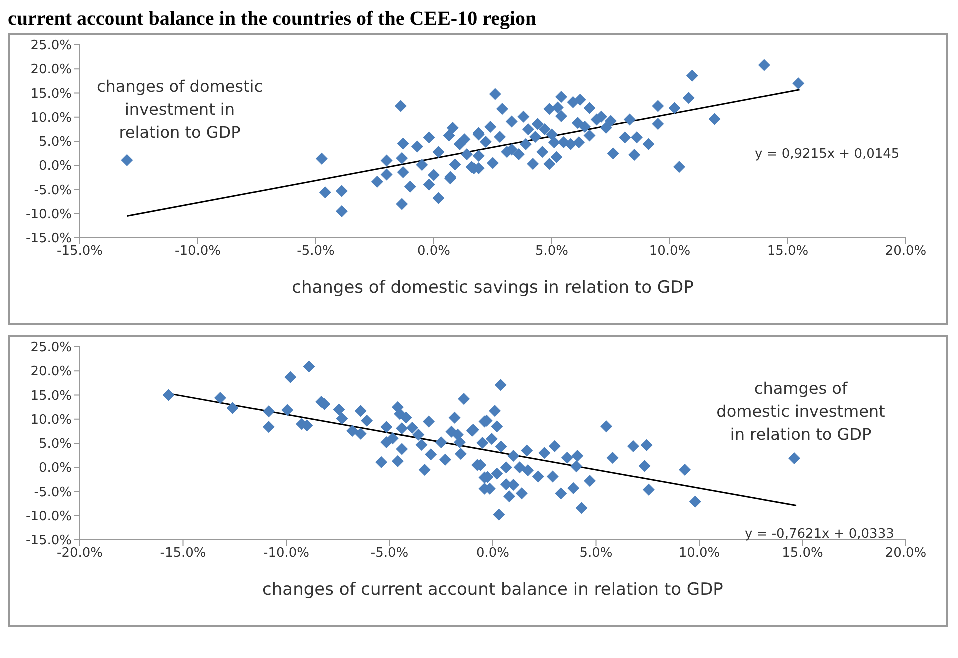  Describe the element at coordinates (801, 412) in the screenshot. I see `y-axis-title: chamges of domestic investment in relation to GDP` at that location.